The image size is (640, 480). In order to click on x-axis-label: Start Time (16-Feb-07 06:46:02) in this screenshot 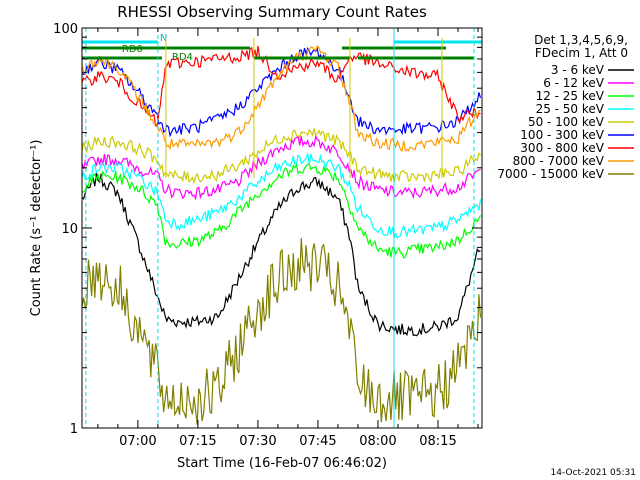, I will do `click(282, 463)`.